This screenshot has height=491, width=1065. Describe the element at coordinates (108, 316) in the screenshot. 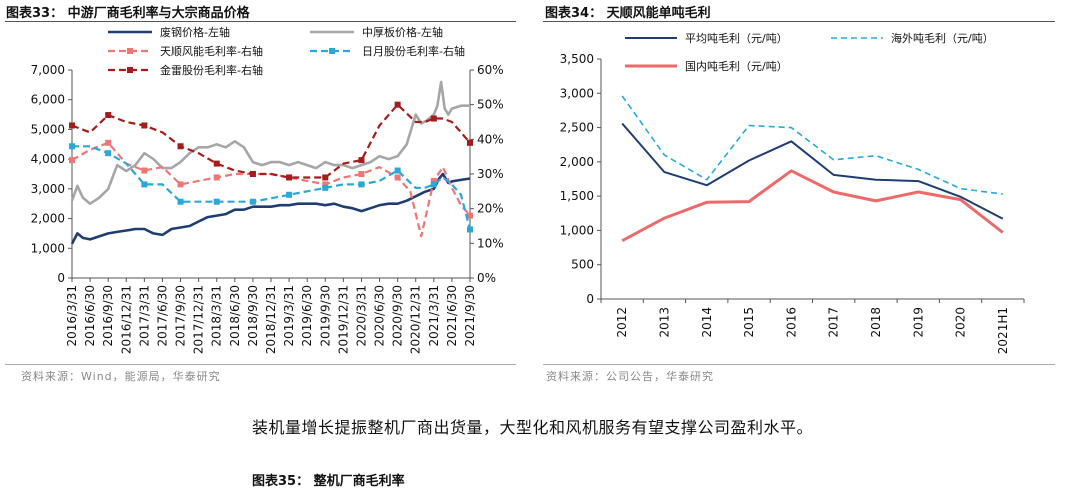

I see `x-tick-label: 2016/9/30` at that location.